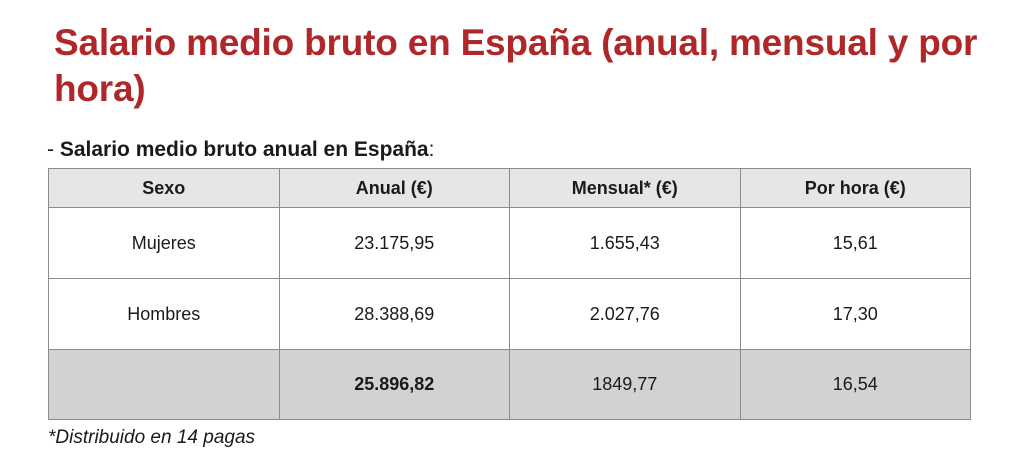 The height and width of the screenshot is (458, 1024). I want to click on table-row: Hombres 28.388,69 2.027,76 17,30, so click(509, 314).